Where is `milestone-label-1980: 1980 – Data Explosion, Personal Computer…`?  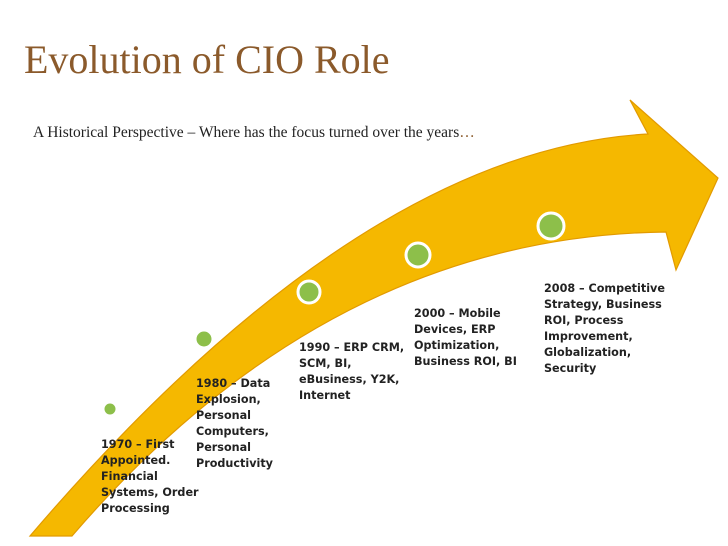 milestone-label-1980: 1980 – Data Explosion, Personal Computer… is located at coordinates (234, 423).